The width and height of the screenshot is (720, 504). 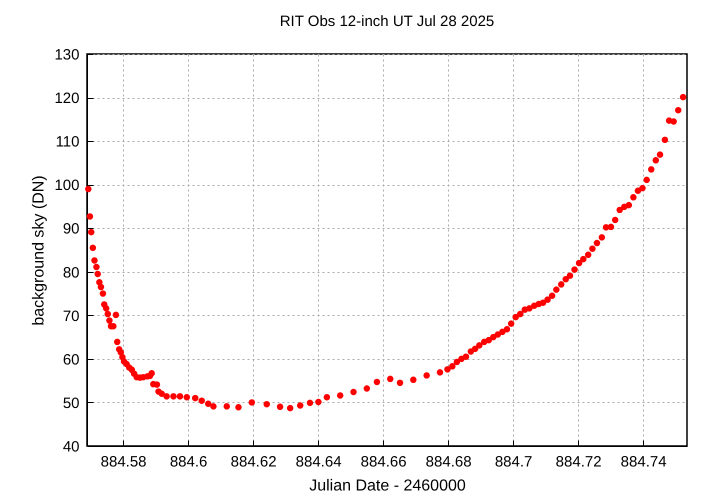 What do you see at coordinates (579, 462) in the screenshot?
I see `x-tick-label: 884.72` at bounding box center [579, 462].